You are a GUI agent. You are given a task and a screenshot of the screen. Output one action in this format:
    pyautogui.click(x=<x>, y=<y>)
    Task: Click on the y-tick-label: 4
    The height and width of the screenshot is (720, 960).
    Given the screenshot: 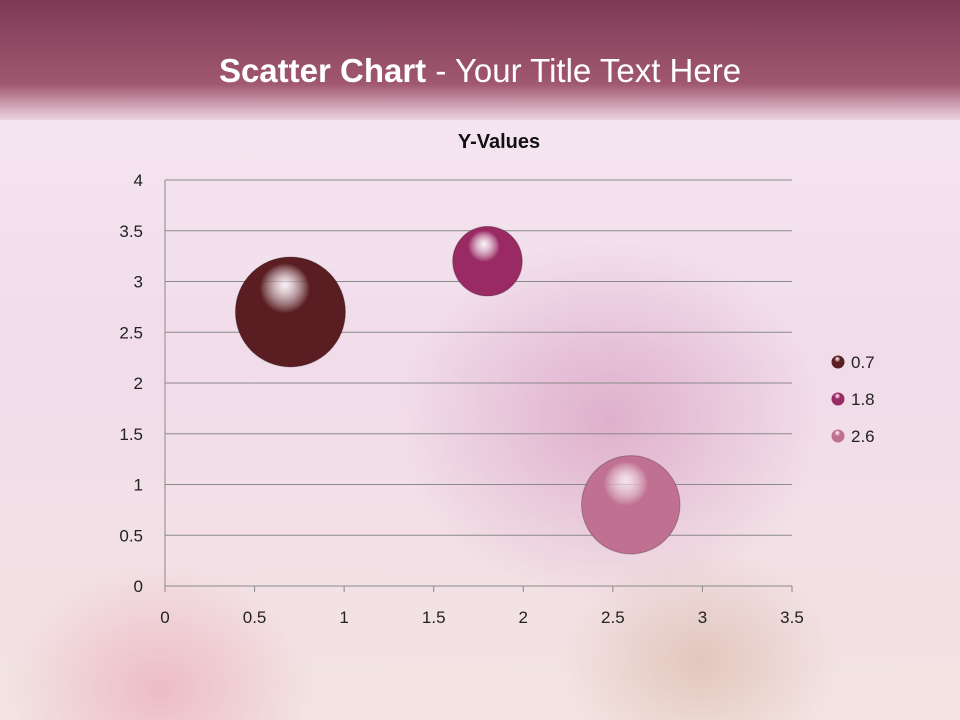 What is the action you would take?
    pyautogui.click(x=138, y=180)
    